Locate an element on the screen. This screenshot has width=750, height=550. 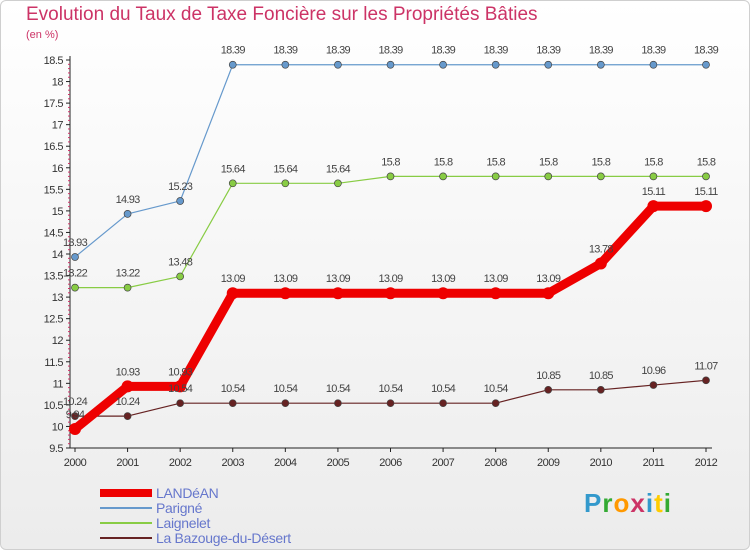
logo-letter: t is located at coordinates (659, 503).